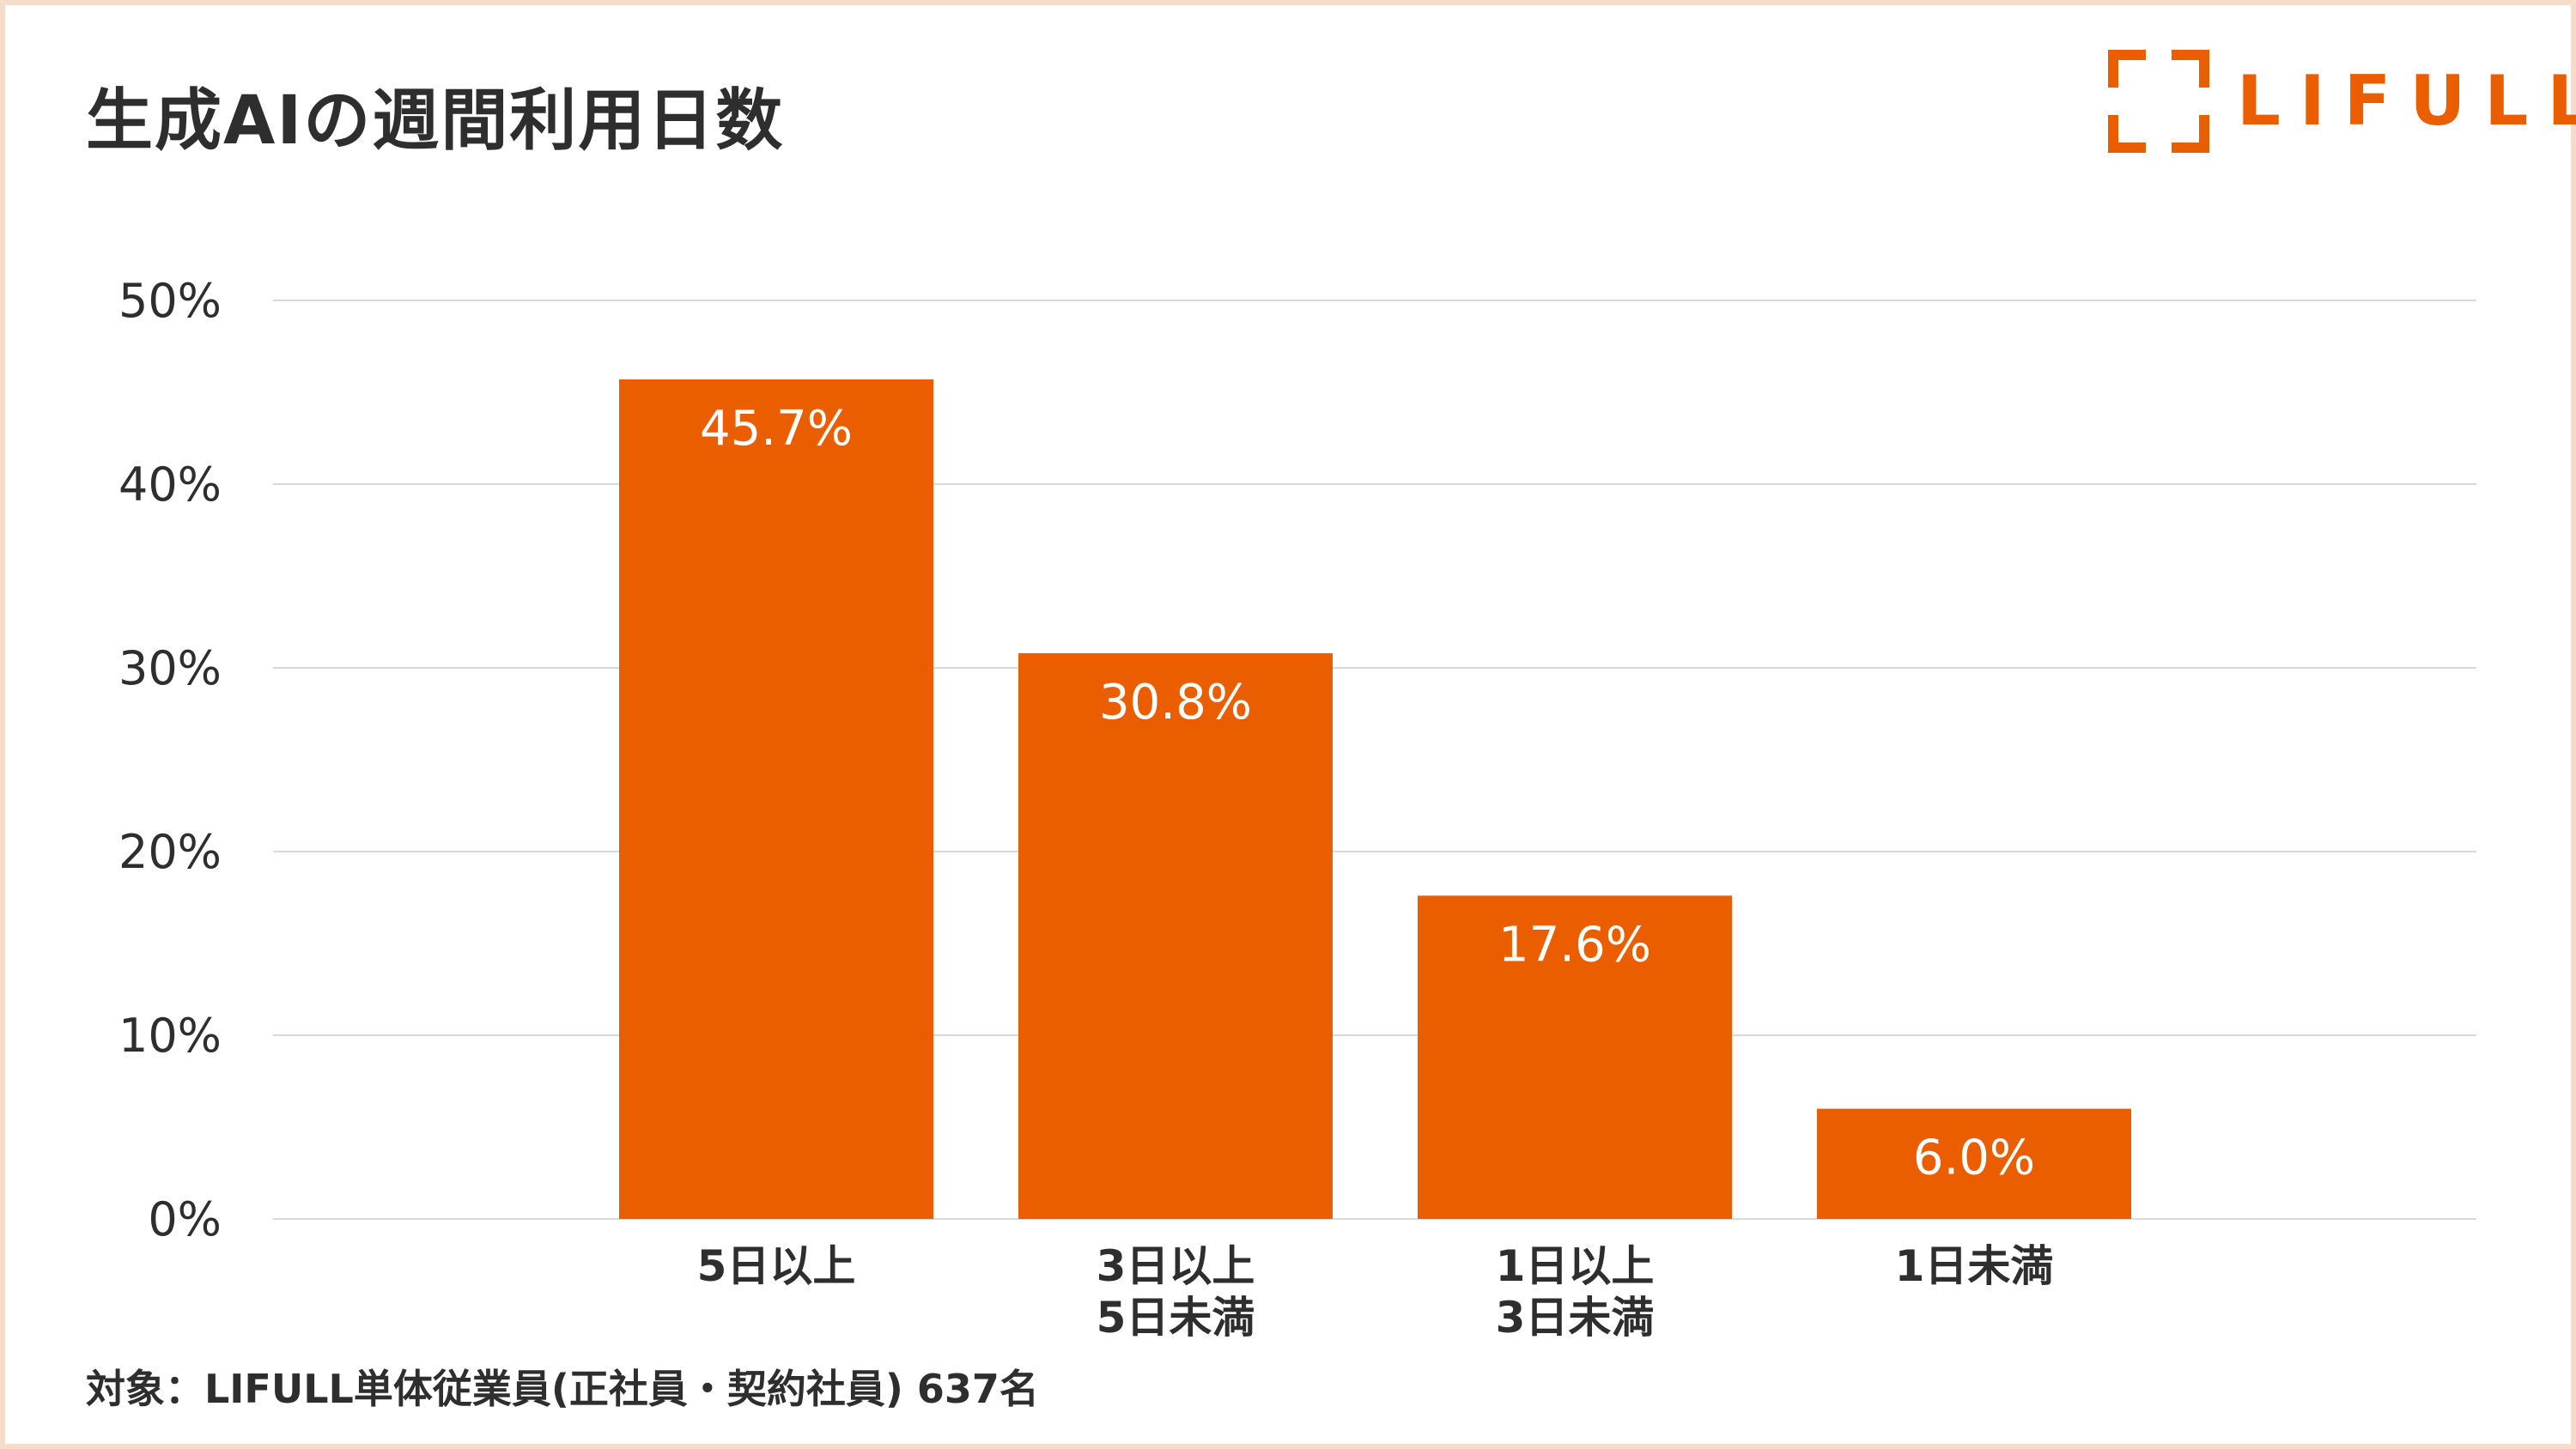 This screenshot has height=1449, width=2576. Describe the element at coordinates (435, 121) in the screenshot. I see `chart-title: 生成AIの週間利用日数` at that location.